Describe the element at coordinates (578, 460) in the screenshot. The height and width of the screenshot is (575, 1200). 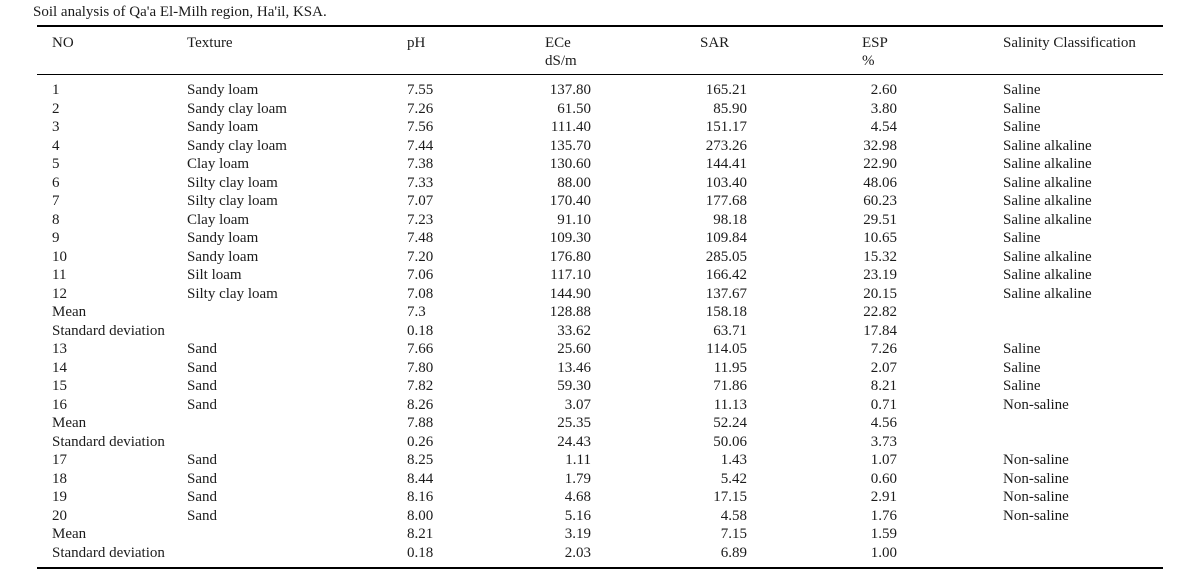
I see `cell-ece: 1.11` at that location.